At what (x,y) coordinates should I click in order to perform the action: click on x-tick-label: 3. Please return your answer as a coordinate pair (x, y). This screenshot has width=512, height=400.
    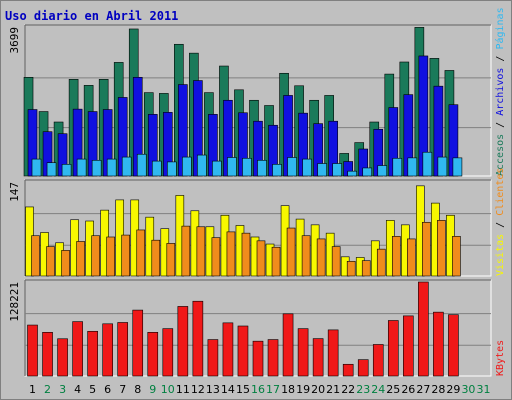
    Looking at the image, I should click on (62, 389).